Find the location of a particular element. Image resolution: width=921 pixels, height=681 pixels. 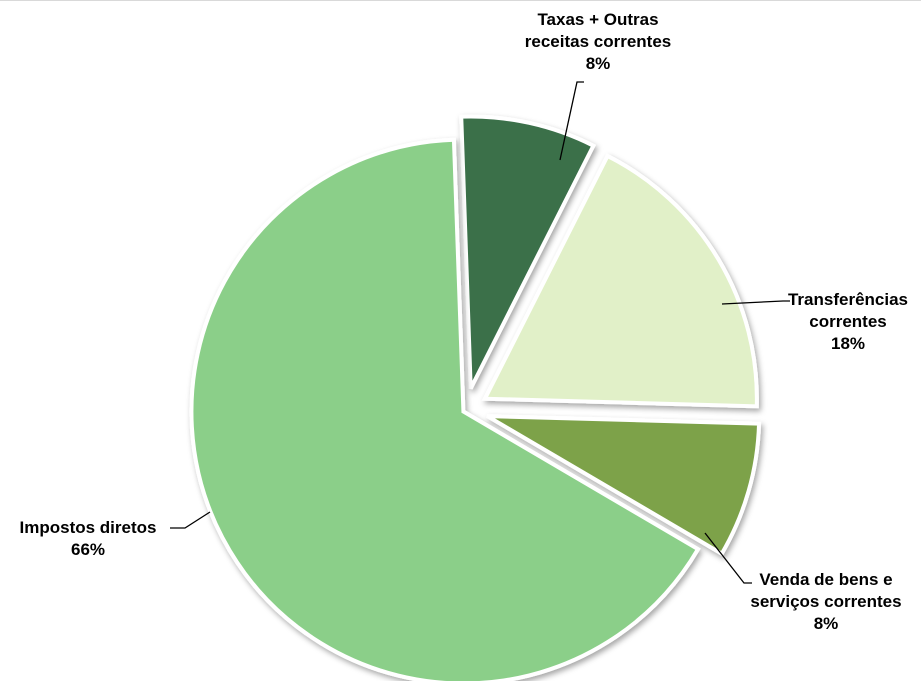

pie-slice-taxas-outras is located at coordinates (528, 252).